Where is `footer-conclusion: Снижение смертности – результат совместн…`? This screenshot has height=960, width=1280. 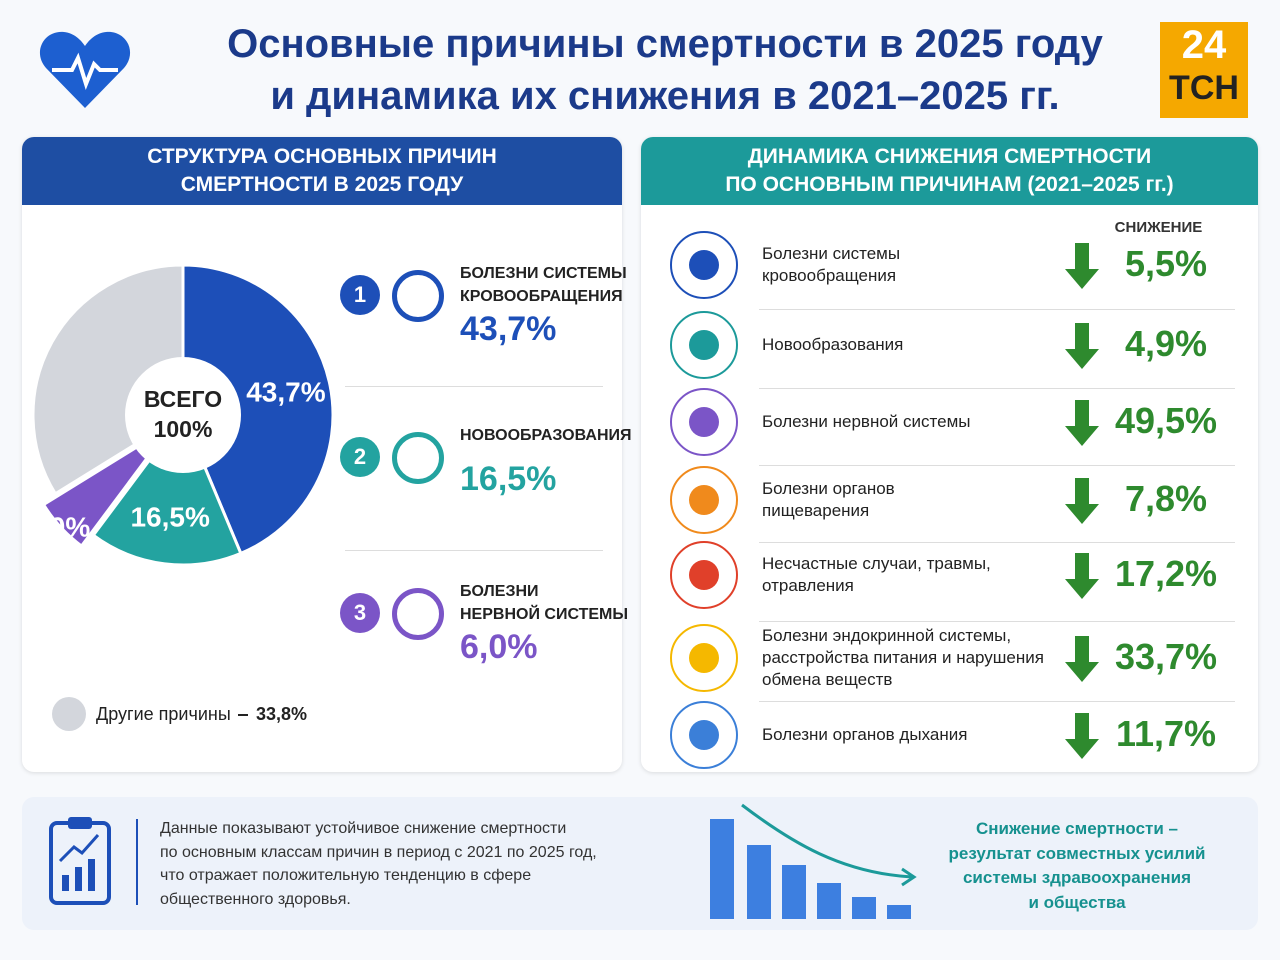
footer-conclusion: Снижение смертности – результат совместн… is located at coordinates (1077, 865).